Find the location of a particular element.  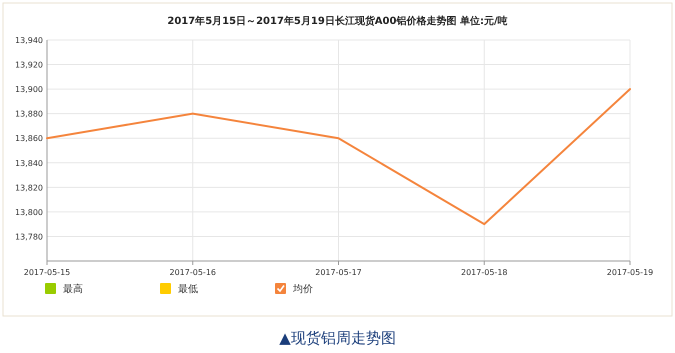

y-tick-label: 13,820 is located at coordinates (29, 187).